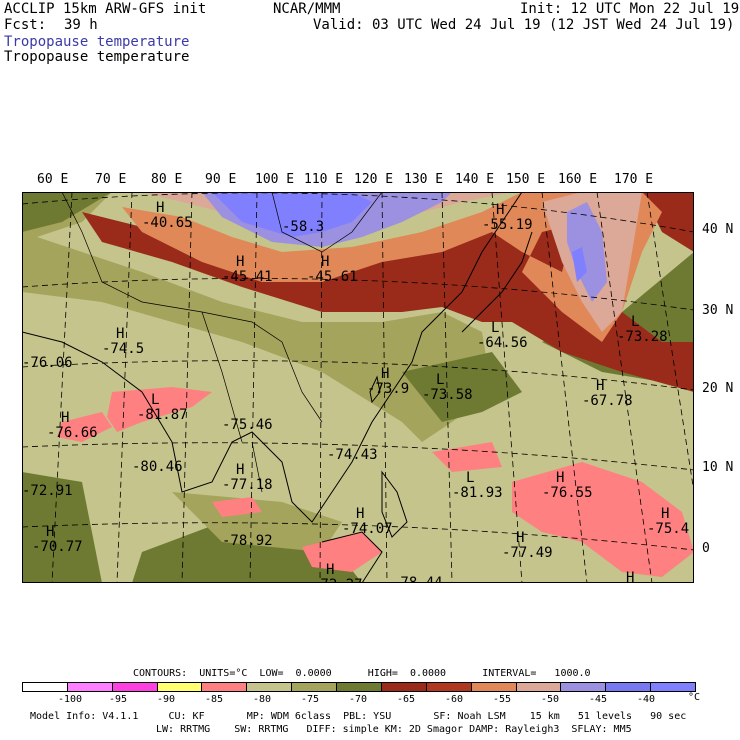  Describe the element at coordinates (307, 9) in the screenshot. I see `organization-label: NCAR/MMM` at that location.